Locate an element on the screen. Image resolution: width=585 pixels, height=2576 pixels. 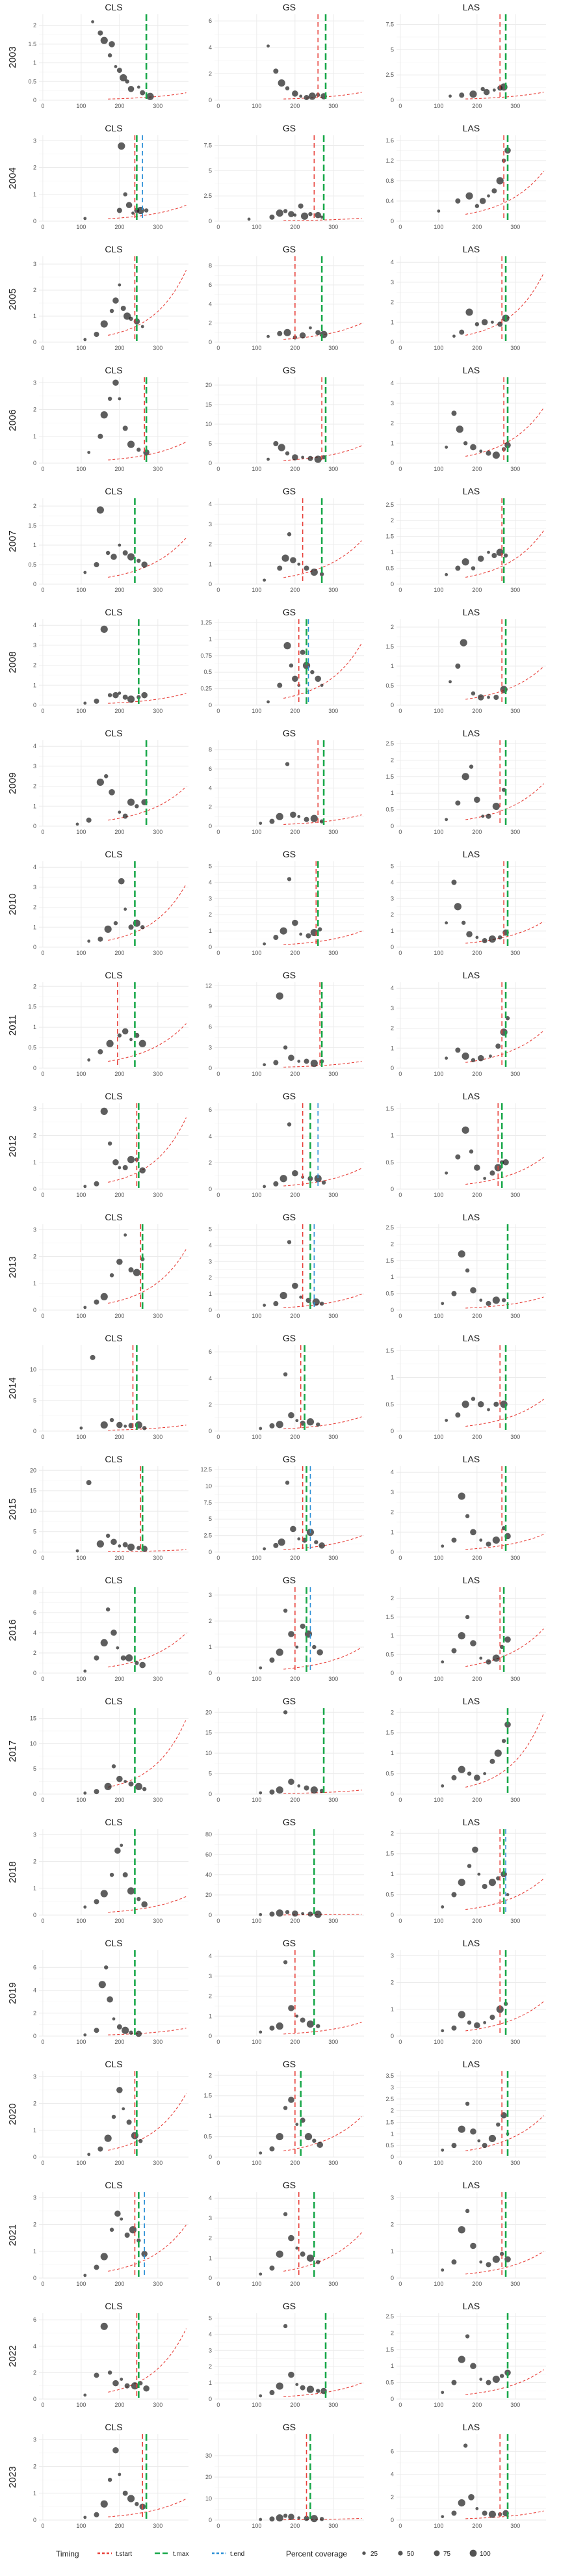
y-tick-label: 15 is located at coordinates (208, 405).